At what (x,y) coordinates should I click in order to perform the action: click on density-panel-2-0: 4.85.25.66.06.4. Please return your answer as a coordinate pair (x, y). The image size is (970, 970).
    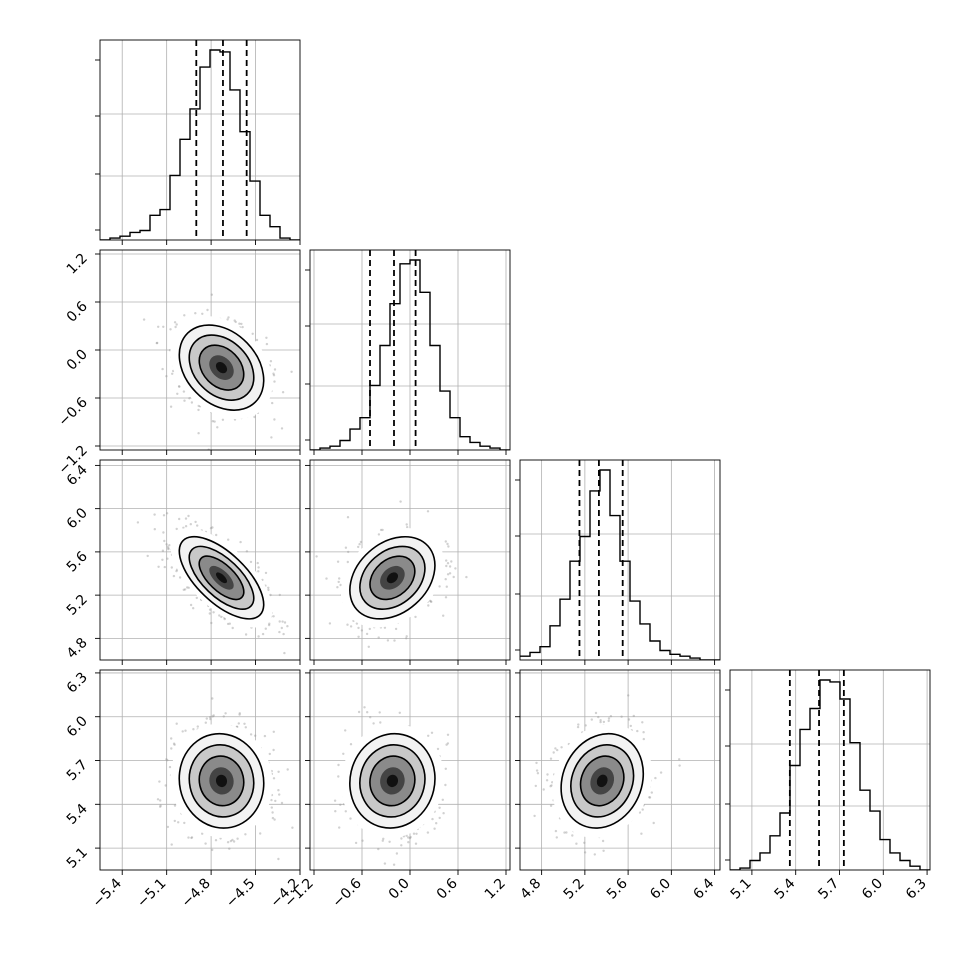
    Looking at the image, I should click on (182, 562).